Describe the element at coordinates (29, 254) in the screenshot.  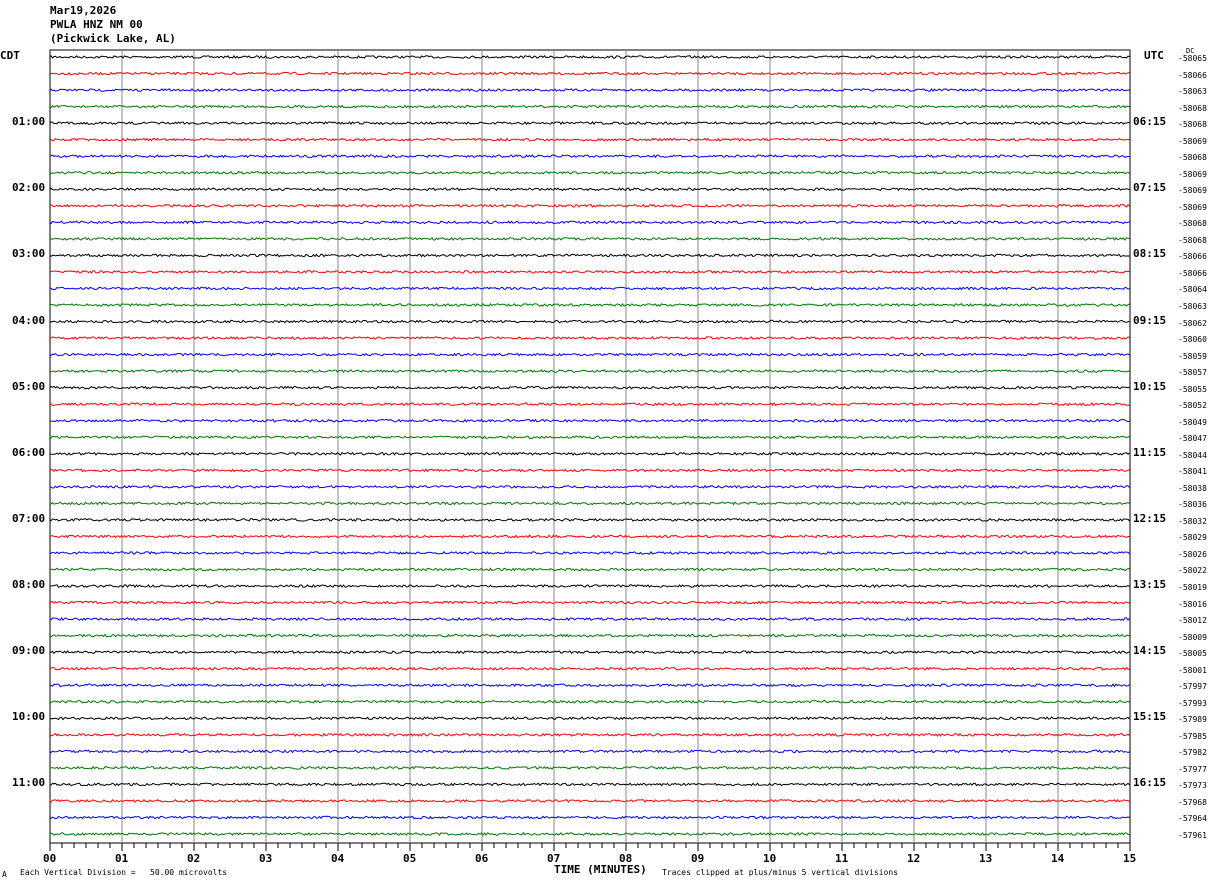
I see `left-time-label: 03:00` at that location.